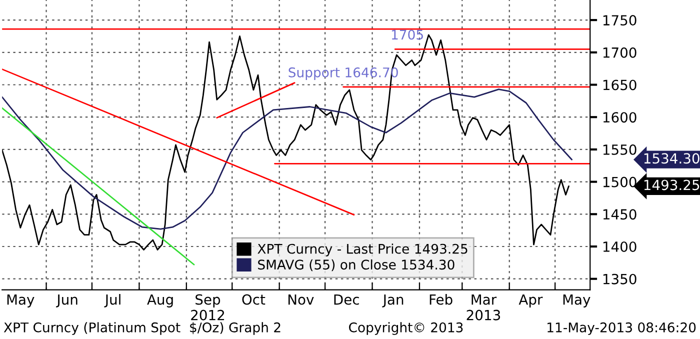 This screenshot has width=700, height=339. I want to click on y-tick-label: 1350, so click(619, 279).